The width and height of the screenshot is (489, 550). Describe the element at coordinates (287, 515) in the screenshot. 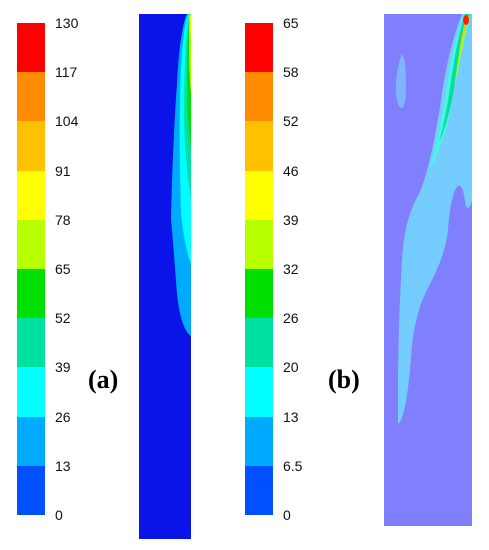

I see `colorbar-b-tick: 0` at that location.